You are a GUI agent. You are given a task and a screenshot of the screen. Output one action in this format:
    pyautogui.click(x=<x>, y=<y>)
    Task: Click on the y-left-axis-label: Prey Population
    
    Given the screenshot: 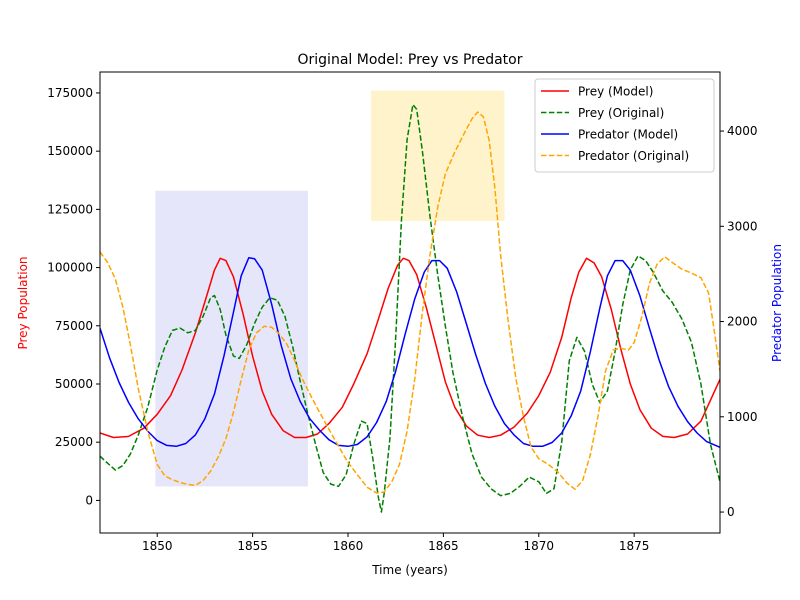 What is the action you would take?
    pyautogui.click(x=23, y=302)
    